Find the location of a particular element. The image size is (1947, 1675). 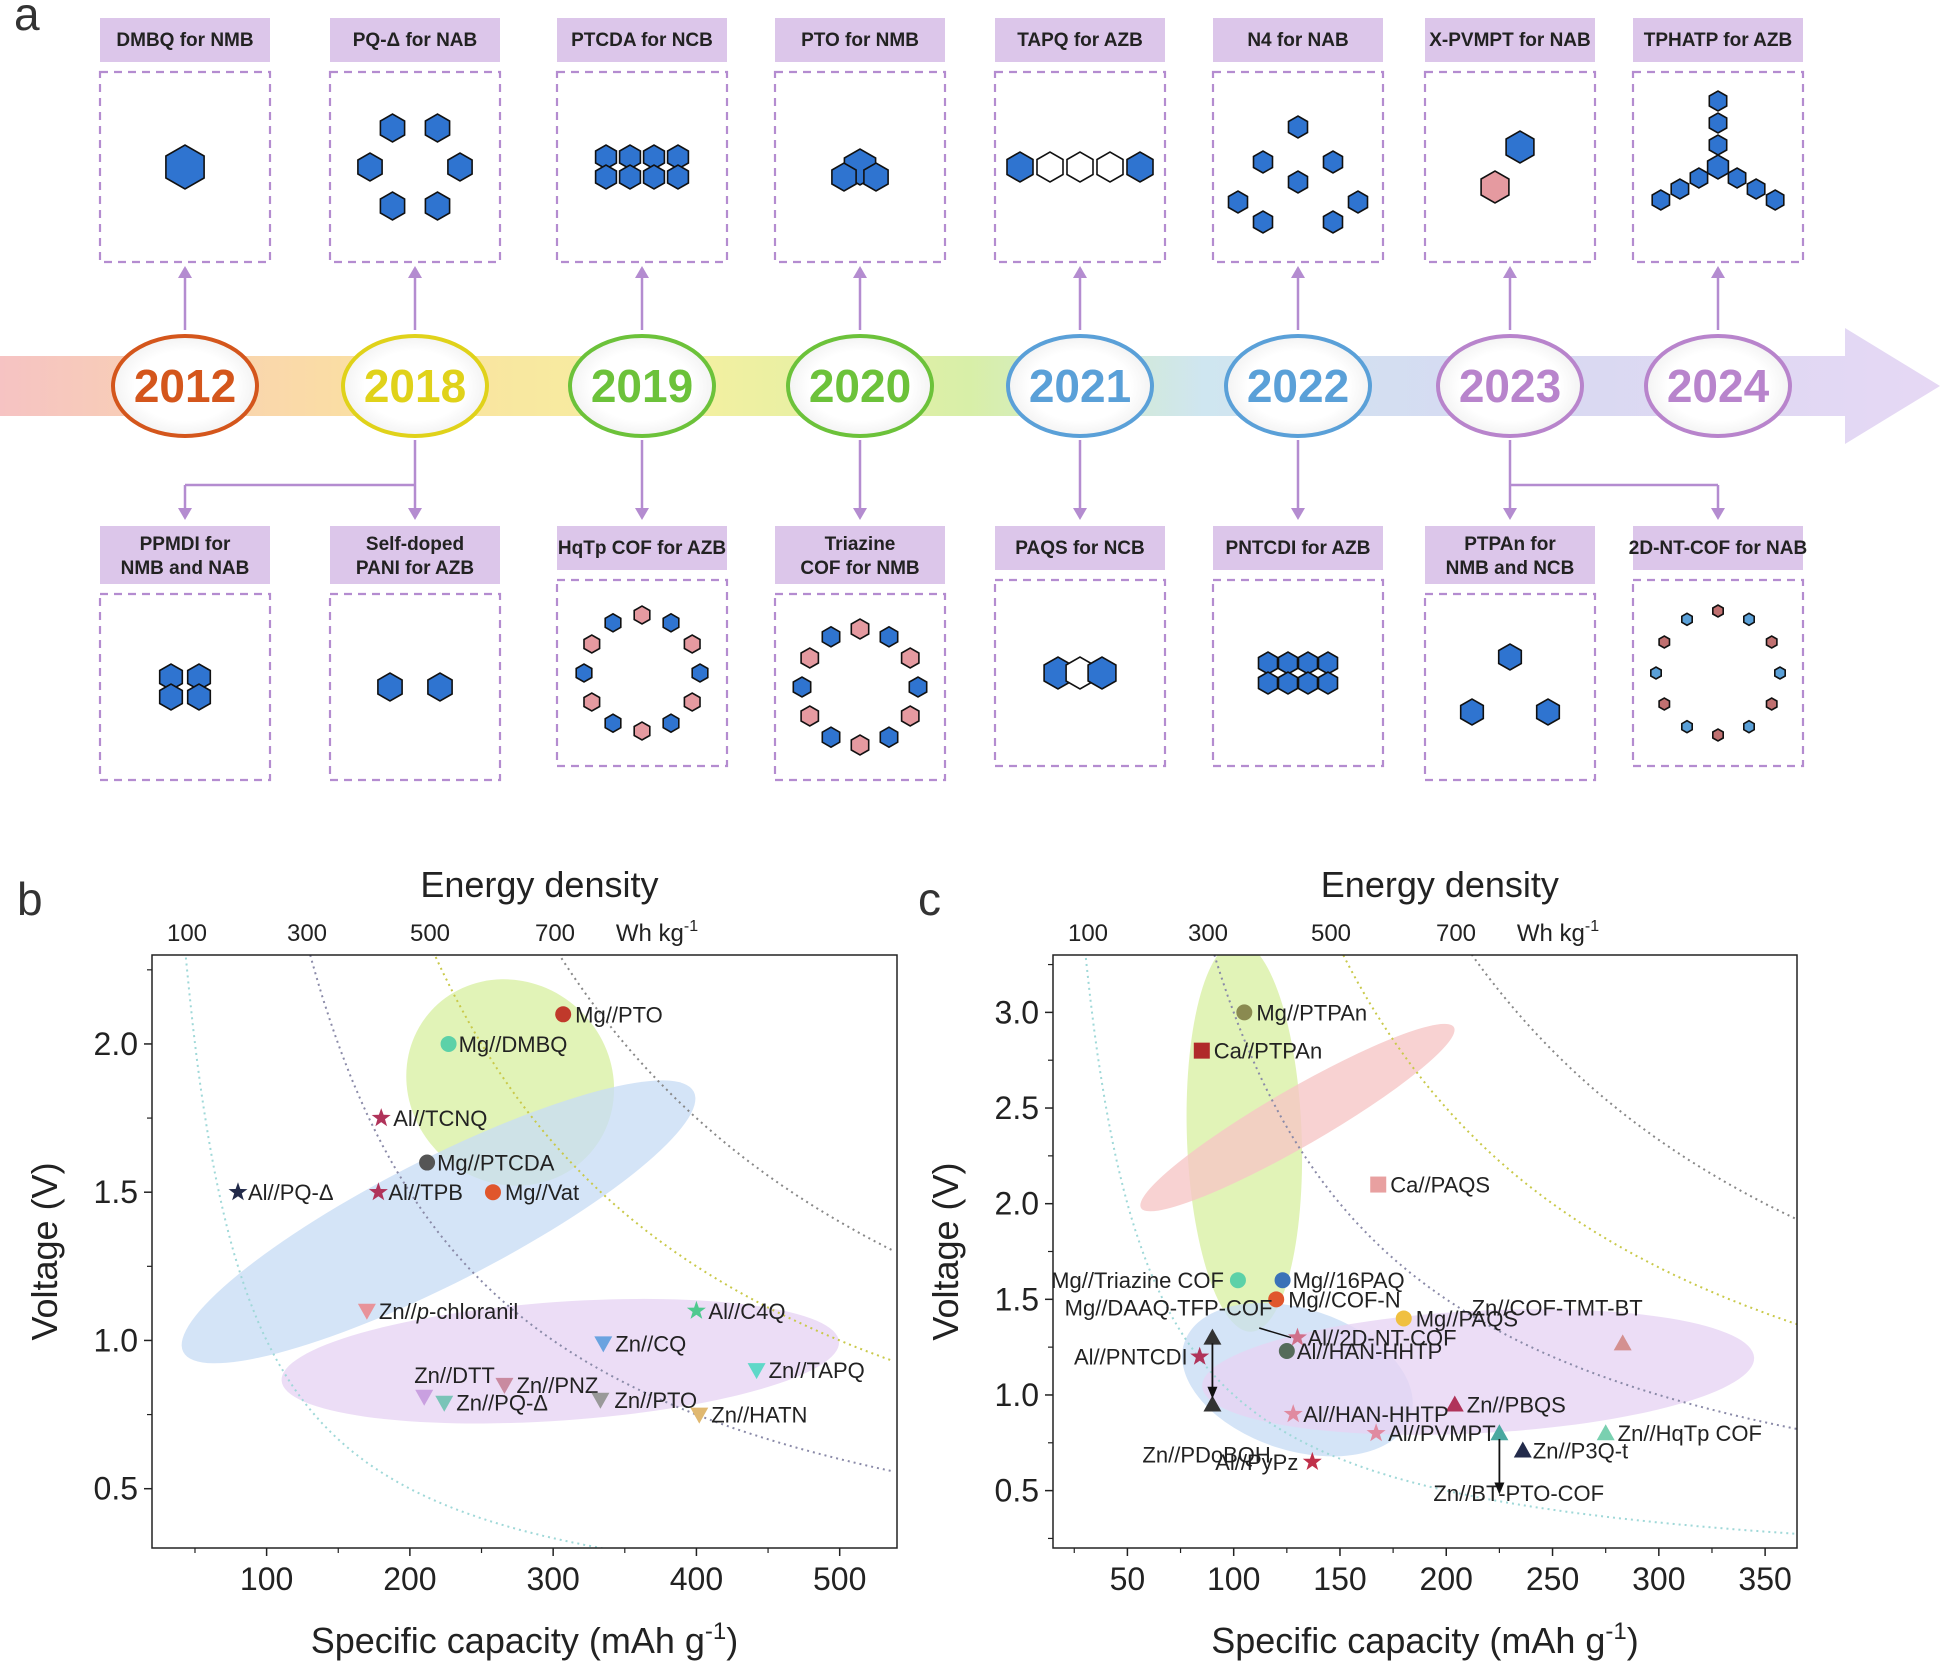

top-card-dmbq-for-nmb: DMBQ for NMB is located at coordinates (185, 141).